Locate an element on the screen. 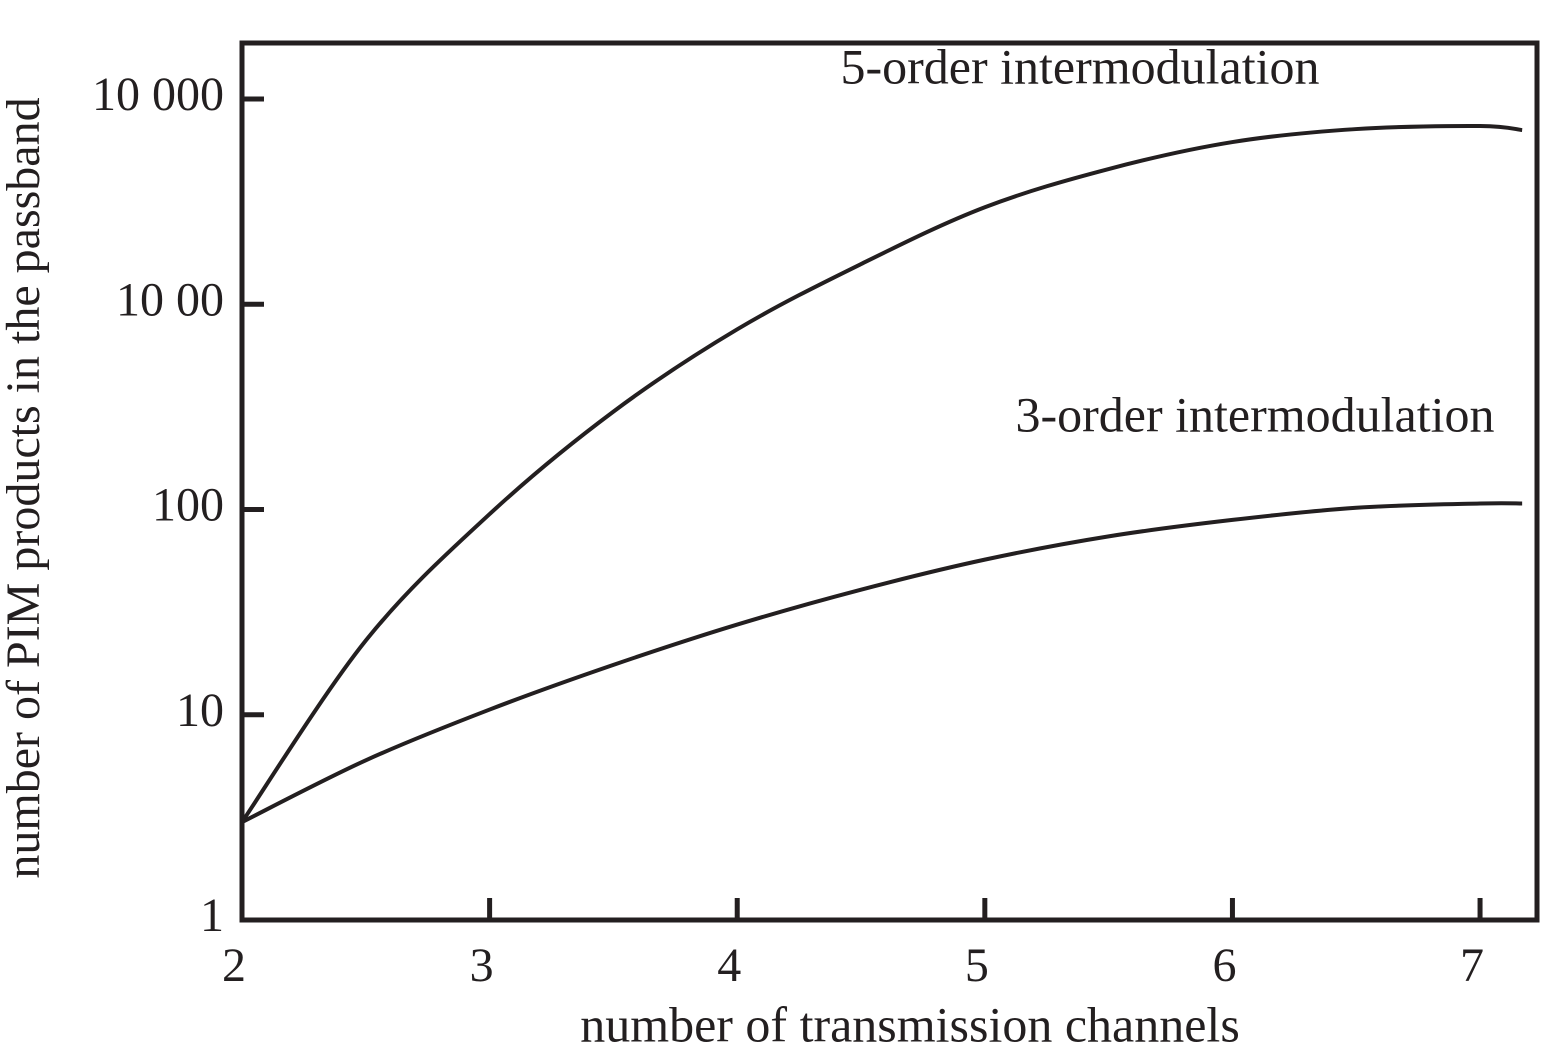 The height and width of the screenshot is (1051, 1542). x-tick-label: 5 is located at coordinates (977, 965).